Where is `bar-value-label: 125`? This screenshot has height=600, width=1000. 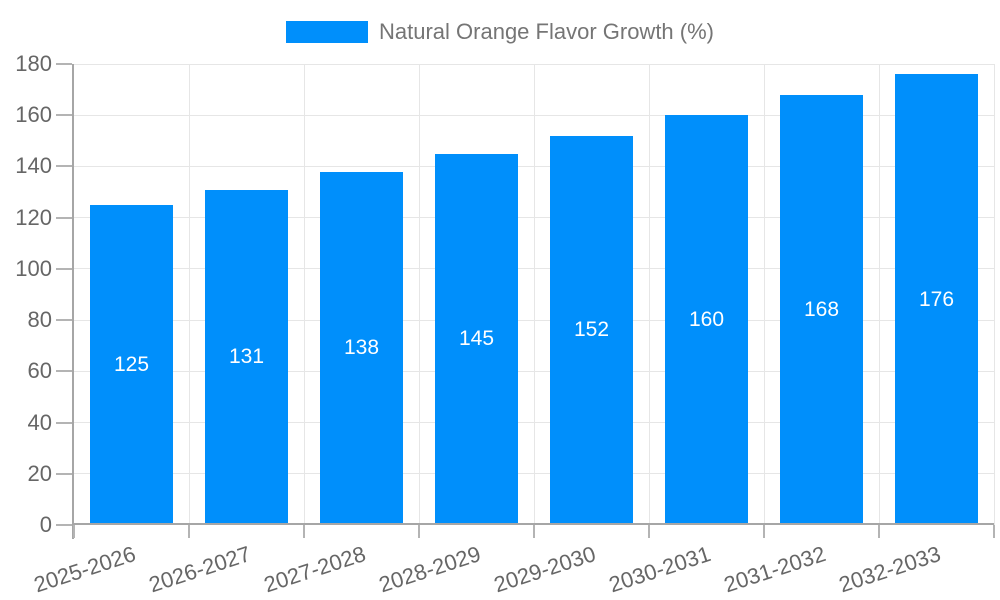
bar-value-label: 125 is located at coordinates (131, 364).